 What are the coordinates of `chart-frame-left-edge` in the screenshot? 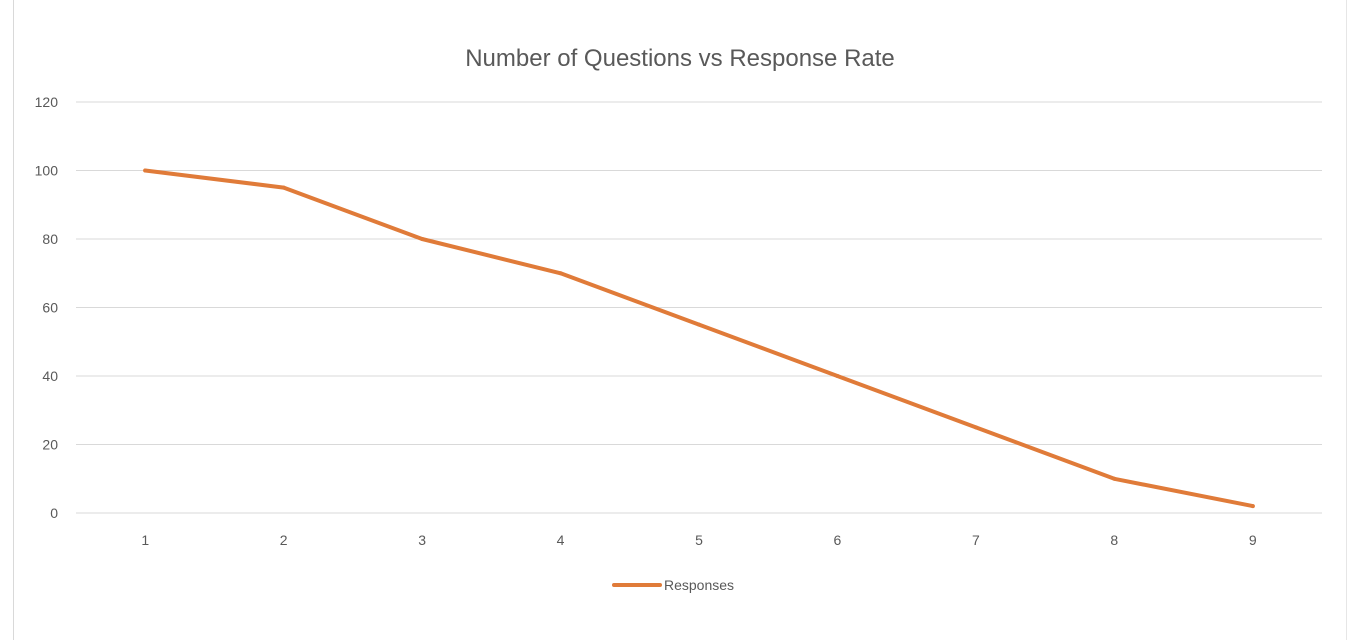 It's located at (13, 320).